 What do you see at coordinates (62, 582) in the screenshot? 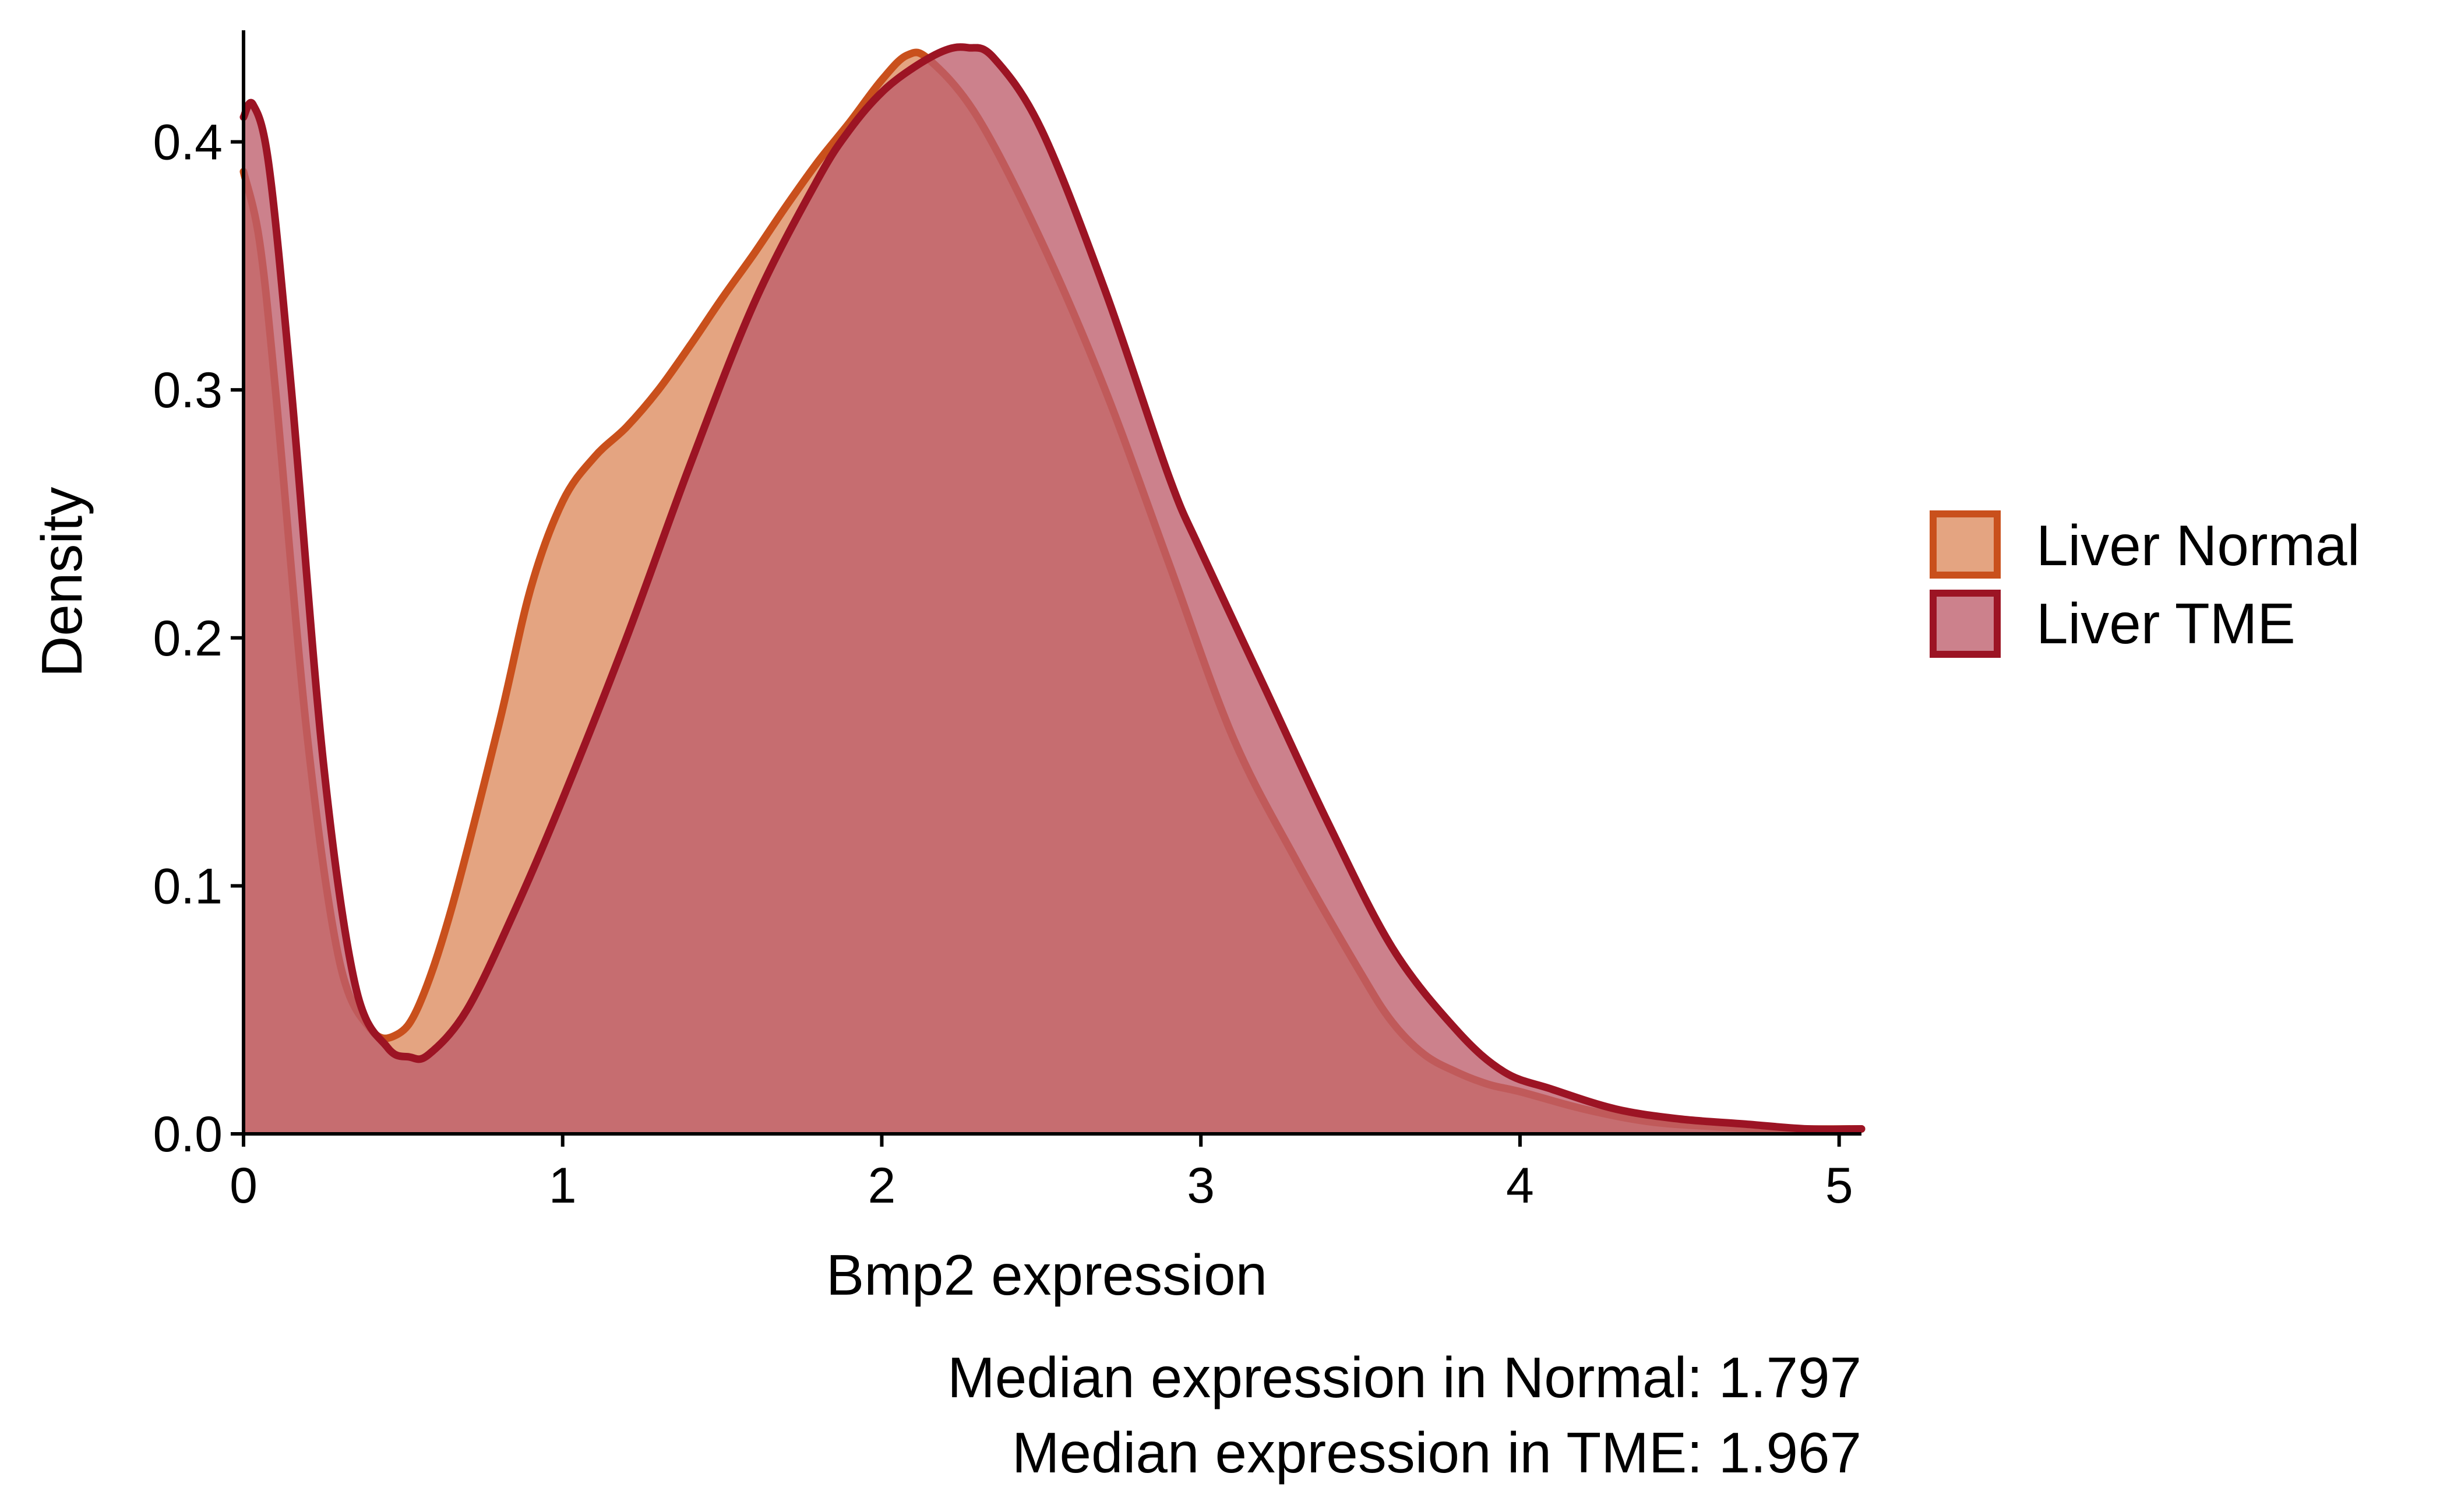
I see `y-axis-title: Density` at bounding box center [62, 582].